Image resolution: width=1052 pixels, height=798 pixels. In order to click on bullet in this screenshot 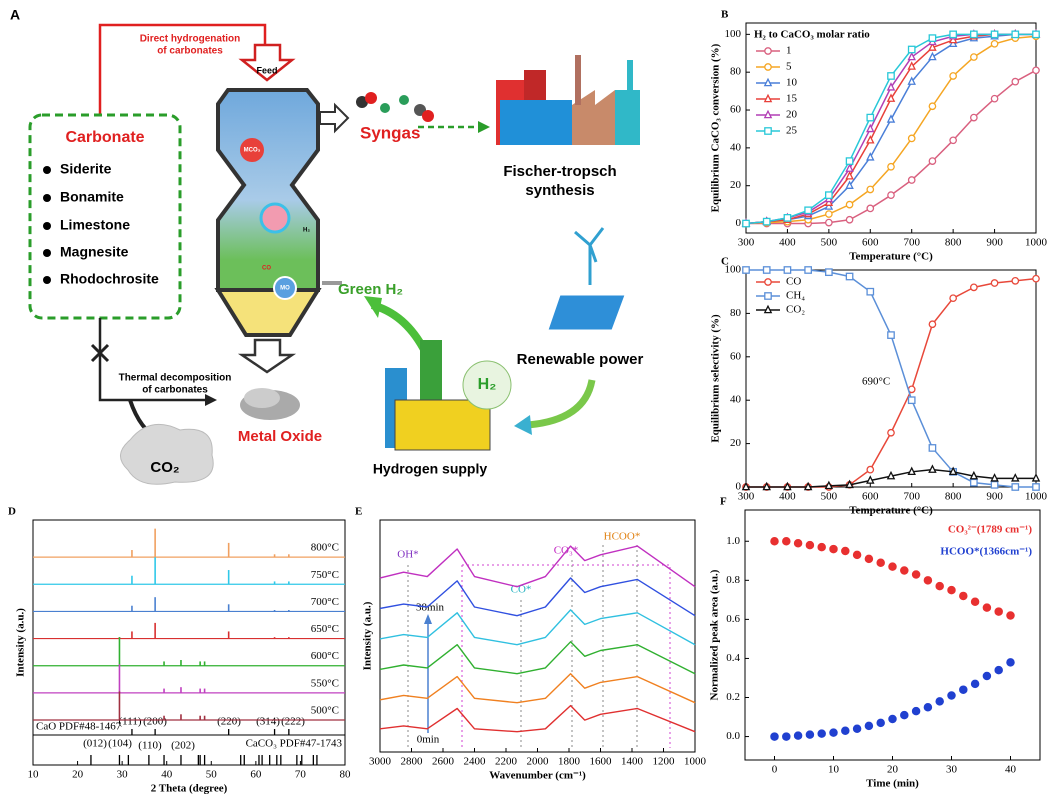, I will do `click(47, 280)`.